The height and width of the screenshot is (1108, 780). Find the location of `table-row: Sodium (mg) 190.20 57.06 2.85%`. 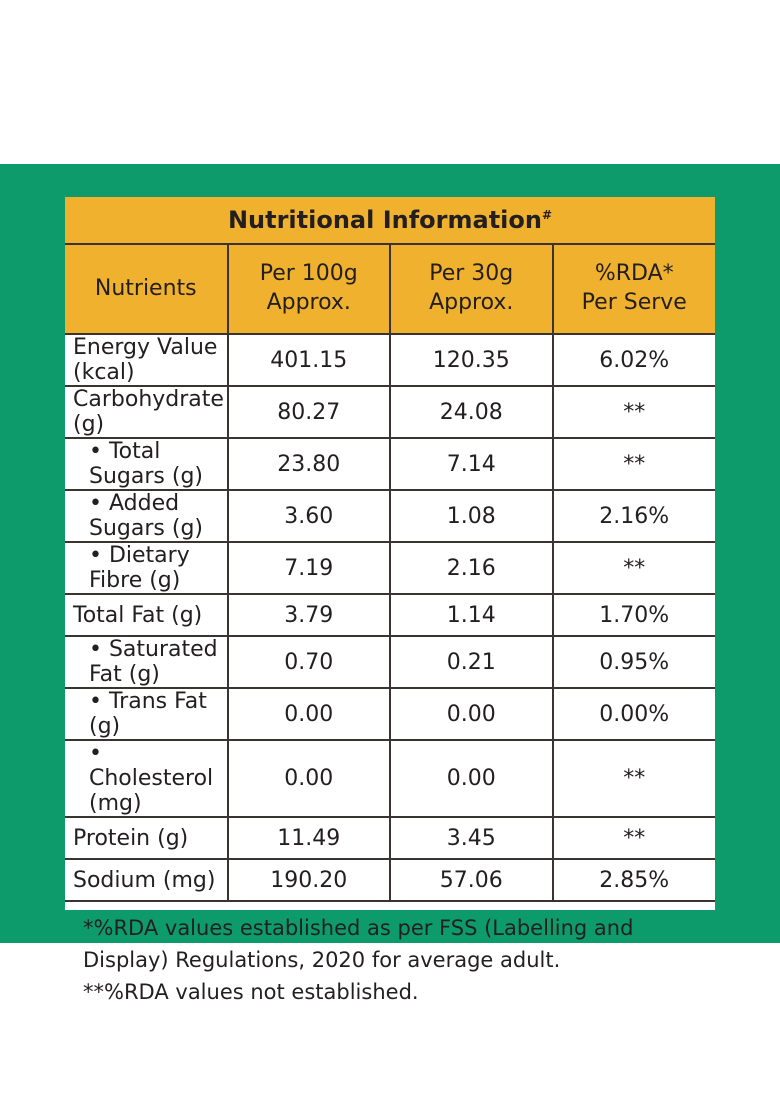

table-row: Sodium (mg) 190.20 57.06 2.85% is located at coordinates (390, 880).